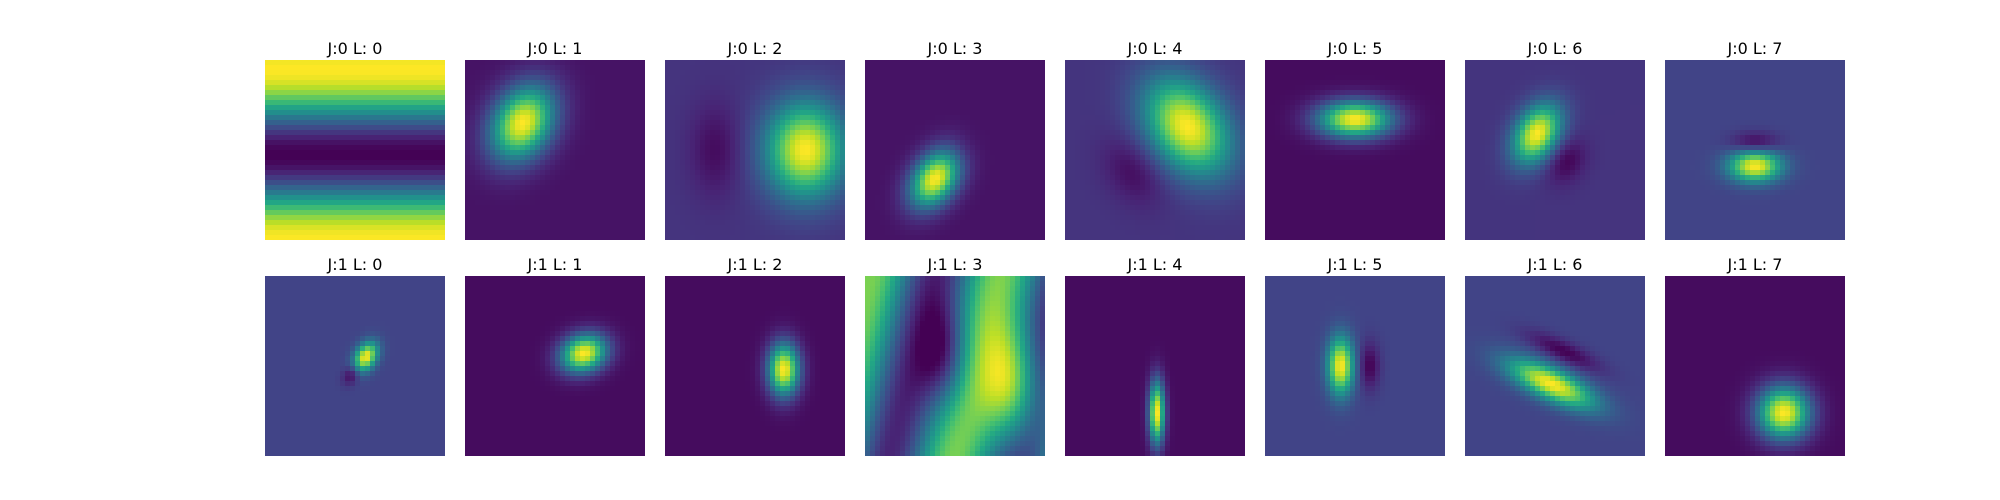 This screenshot has width=2000, height=500. I want to click on filter-panel: J:0 L: 1, so click(555, 139).